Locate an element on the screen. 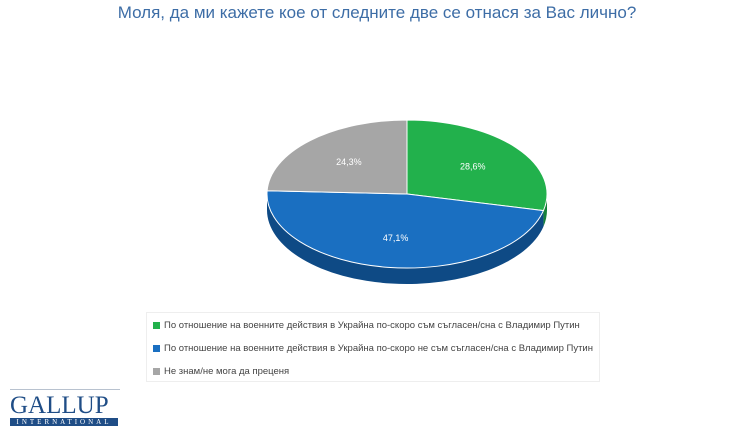 This screenshot has height=426, width=754. legend-item: Не знам/не мога да преценя is located at coordinates (221, 371).